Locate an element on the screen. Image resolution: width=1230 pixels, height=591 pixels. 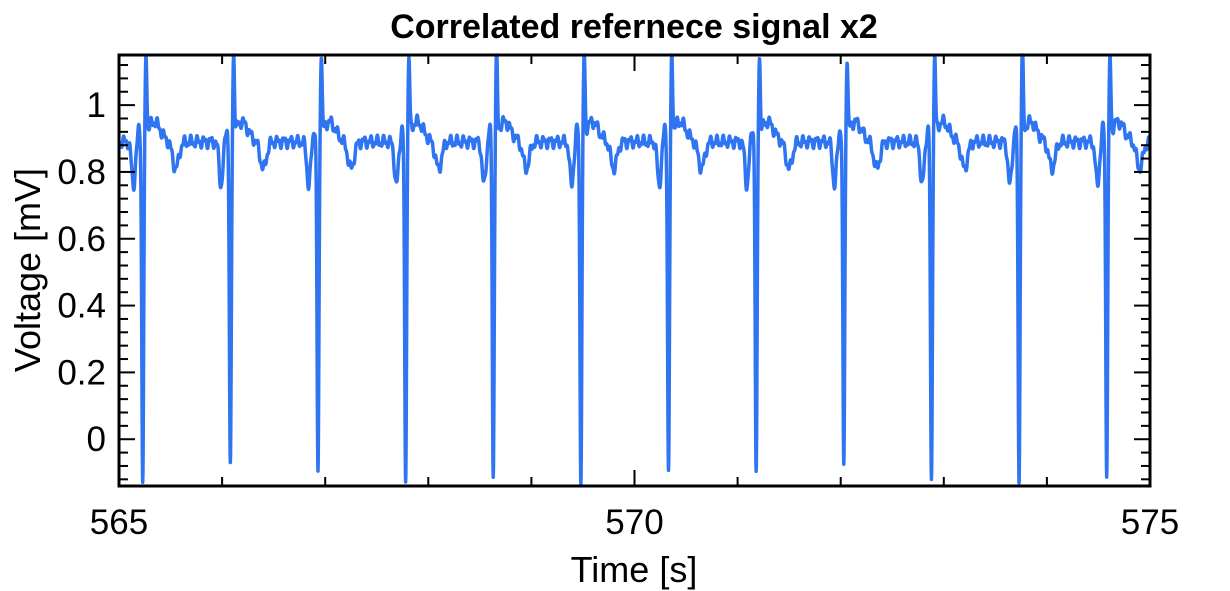
y-tick-label: 0.6 is located at coordinates (81, 239).